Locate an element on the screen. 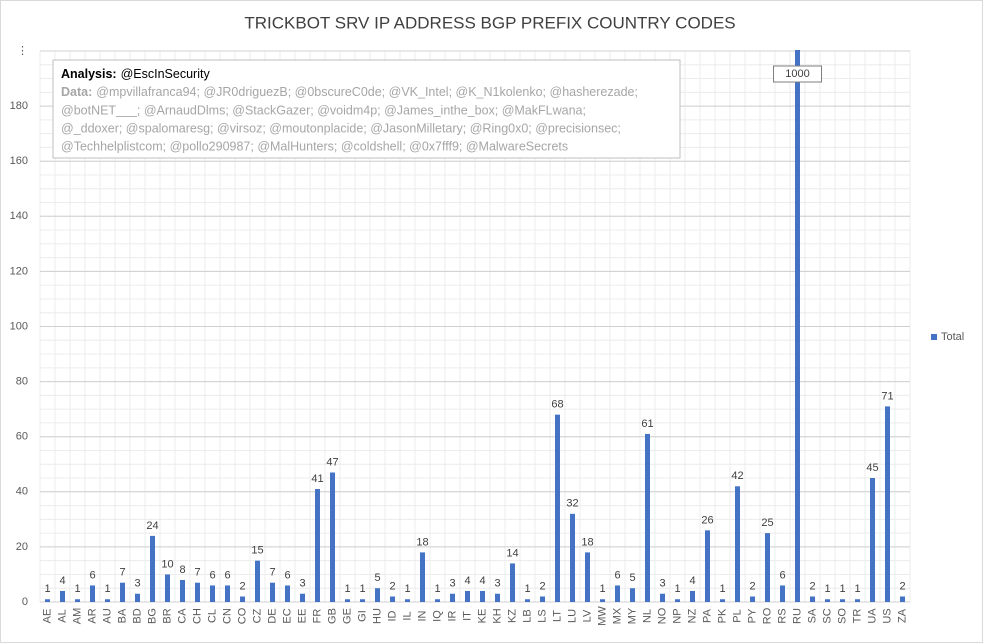  y-tick-label: 160 is located at coordinates (19, 161).